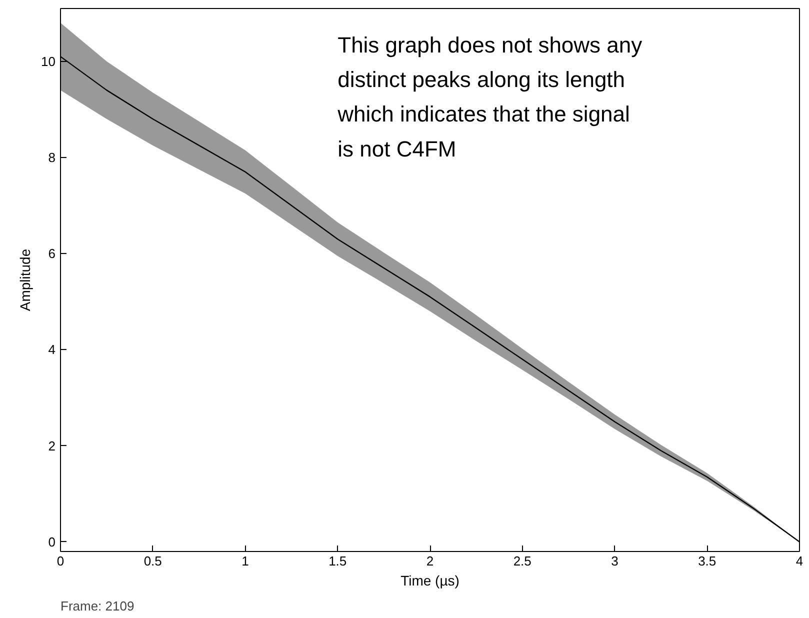 This screenshot has height=618, width=809. I want to click on y-axis-title: Amplitude, so click(25, 280).